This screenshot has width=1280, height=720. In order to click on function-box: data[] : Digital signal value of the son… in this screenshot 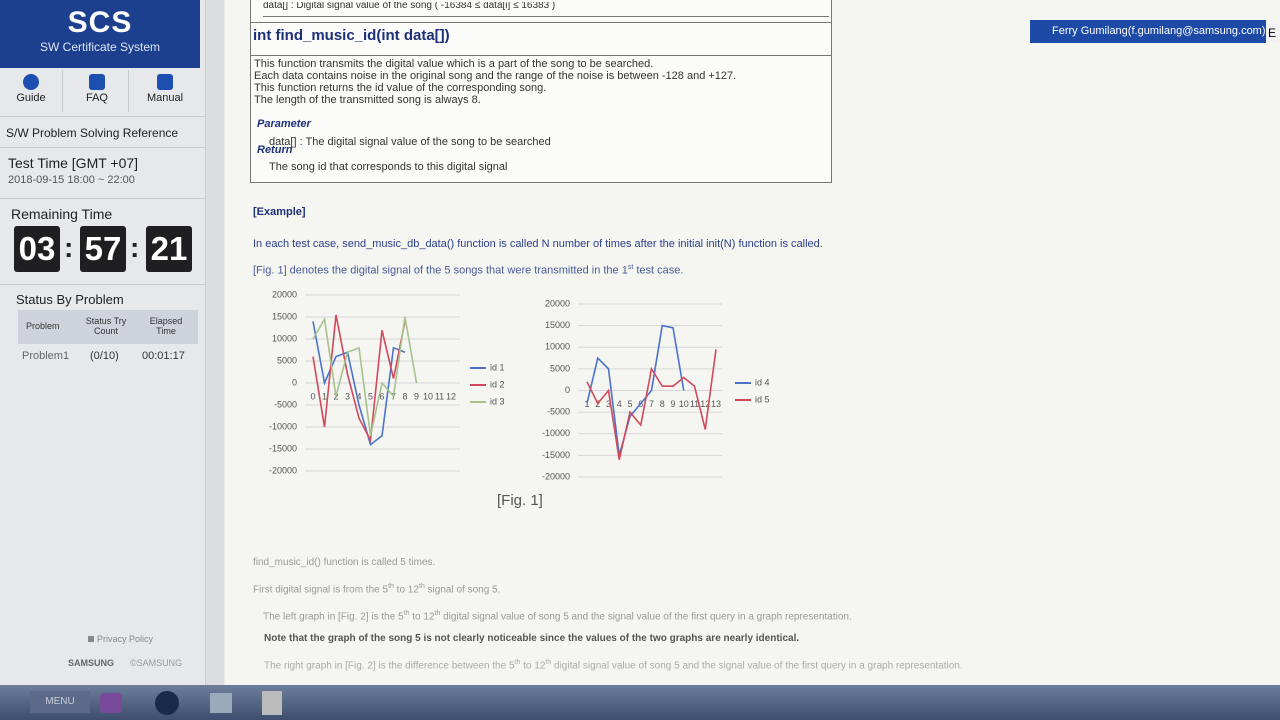, I will do `click(541, 91)`.